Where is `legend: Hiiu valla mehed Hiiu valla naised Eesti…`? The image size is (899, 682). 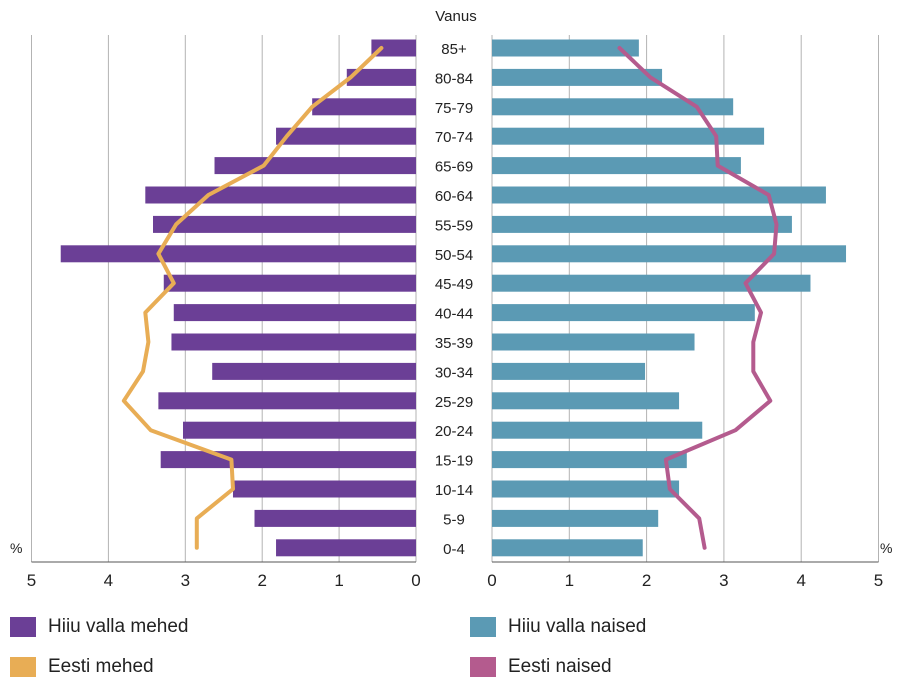
legend: Hiiu valla mehed Hiiu valla naised Eesti… is located at coordinates (449, 640).